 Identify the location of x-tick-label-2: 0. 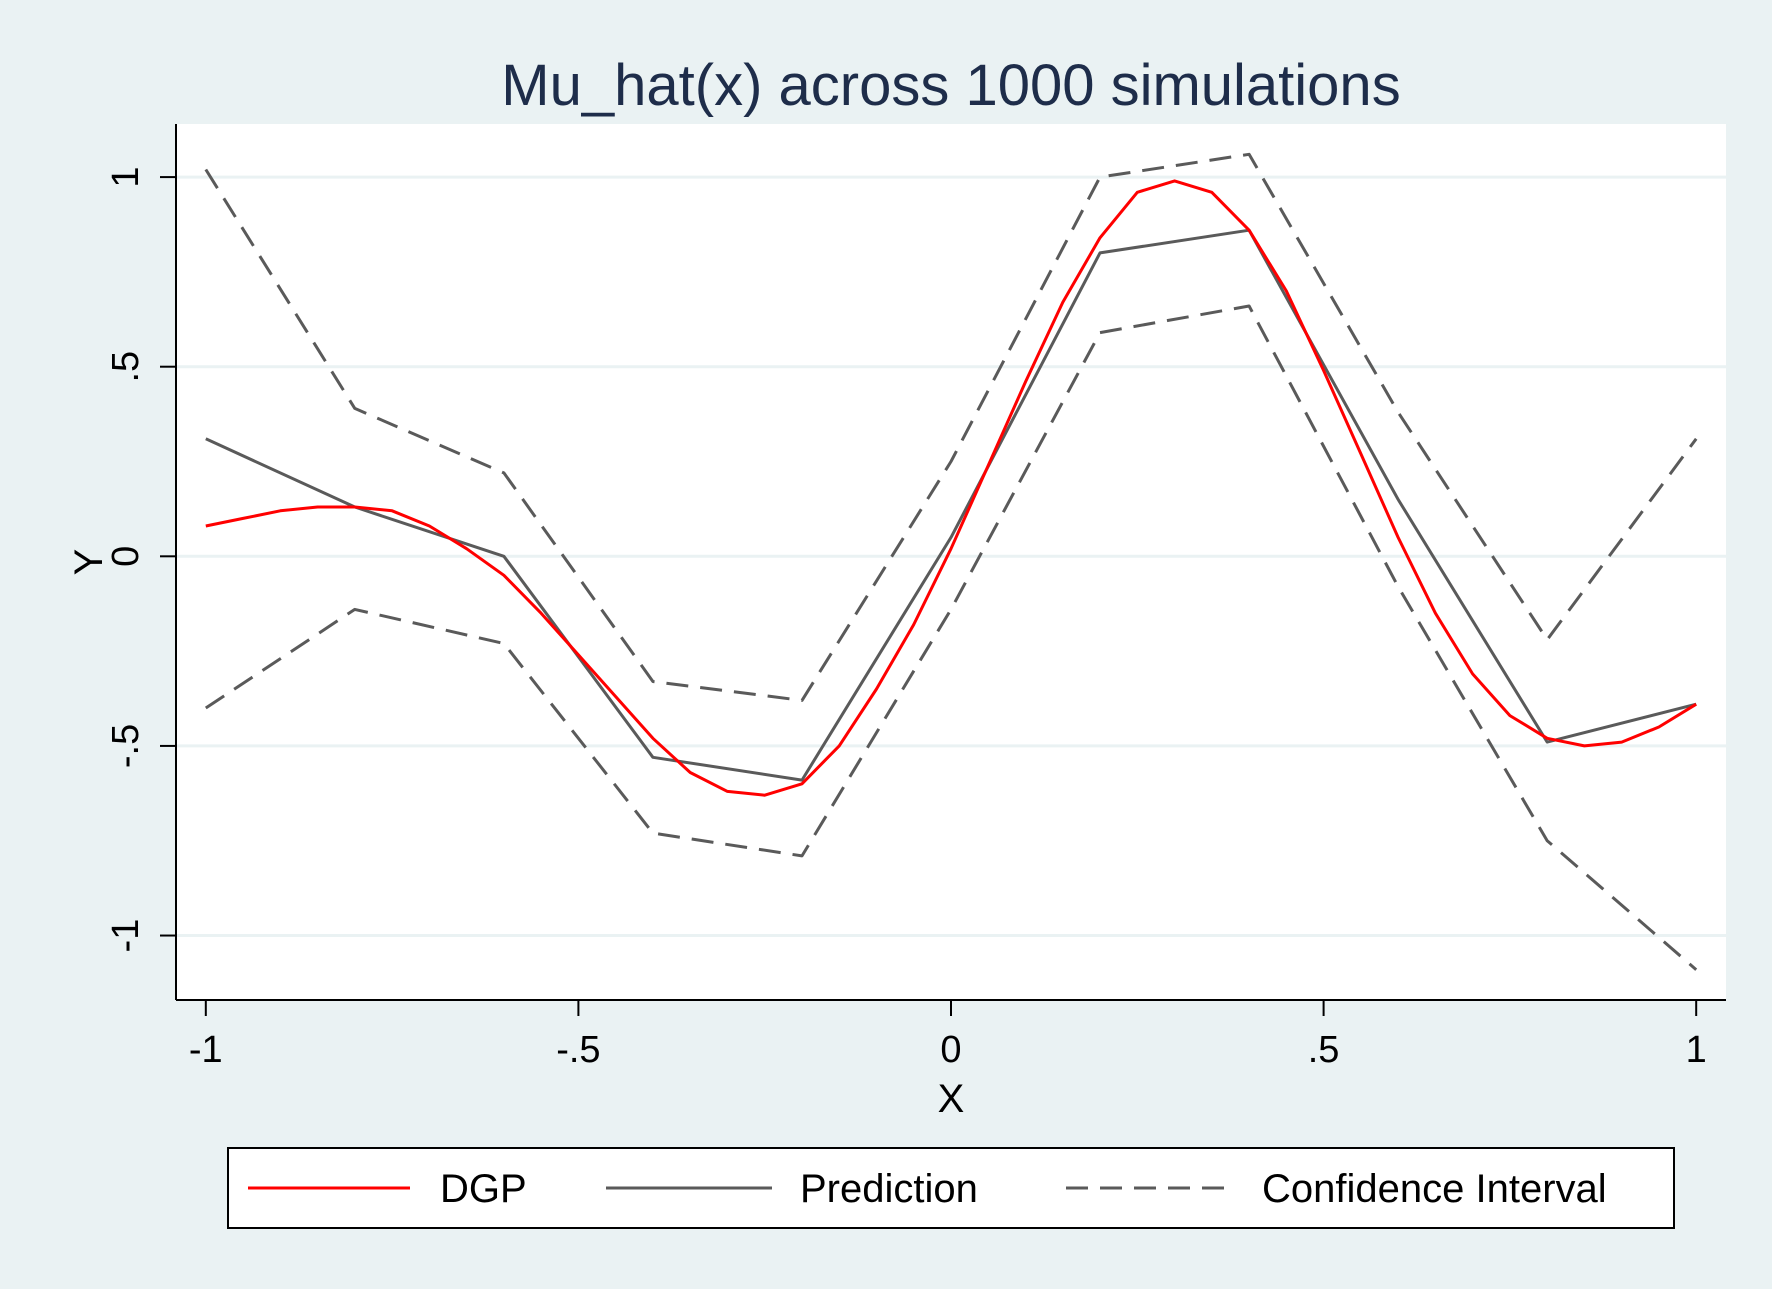
(950, 1050).